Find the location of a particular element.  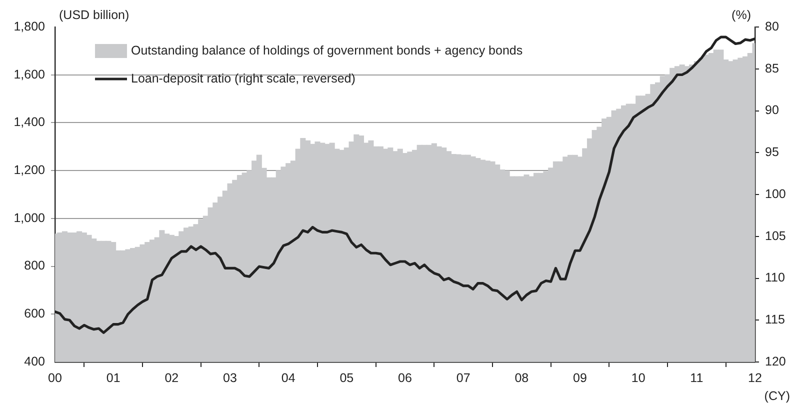

x-axis-title: (CY) is located at coordinates (777, 396).